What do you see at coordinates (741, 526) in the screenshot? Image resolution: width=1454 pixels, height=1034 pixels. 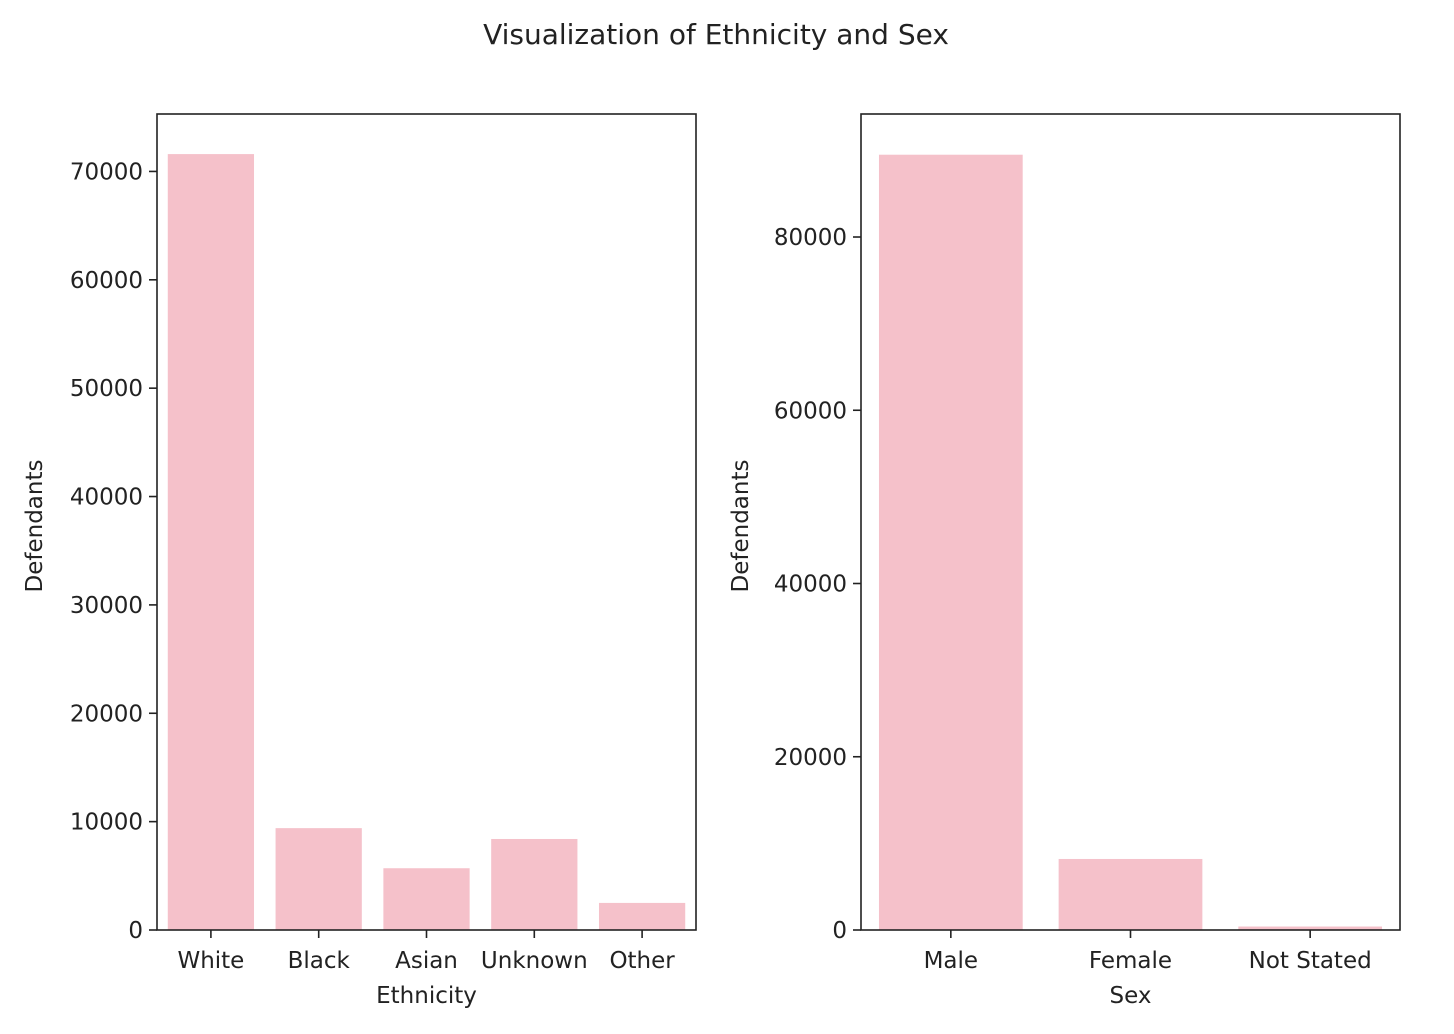 I see `sex-y-axis-label: Defendants` at bounding box center [741, 526].